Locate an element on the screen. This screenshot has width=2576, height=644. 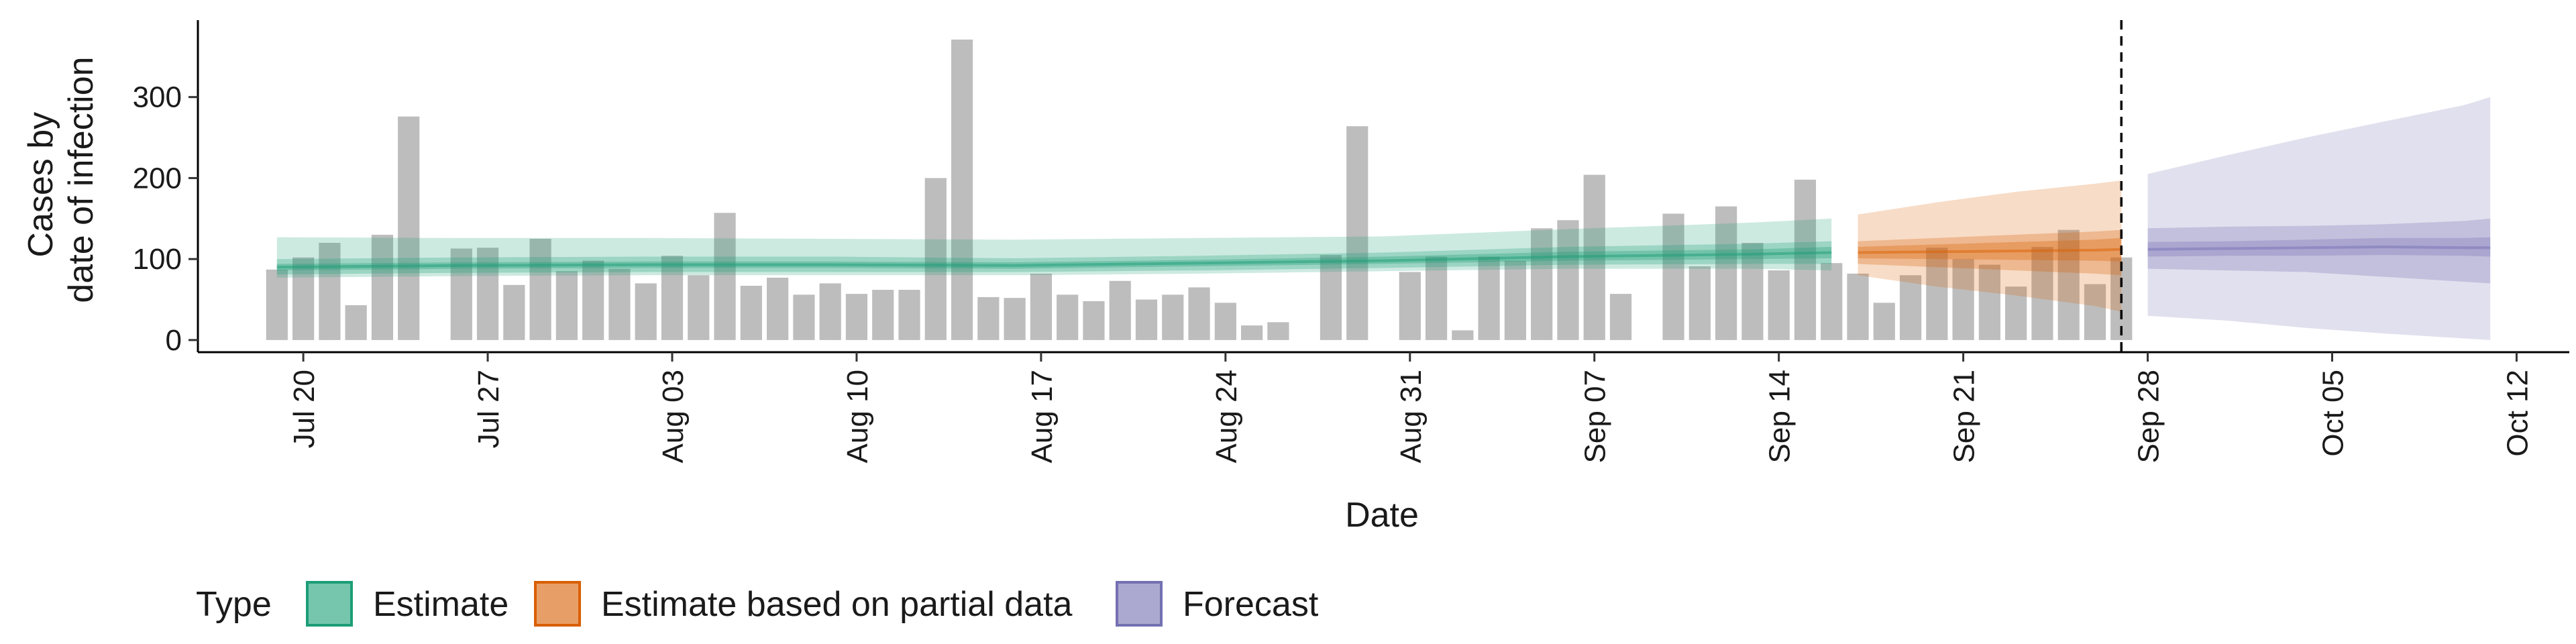
x-tick-label: Sep 14 is located at coordinates (1780, 416).